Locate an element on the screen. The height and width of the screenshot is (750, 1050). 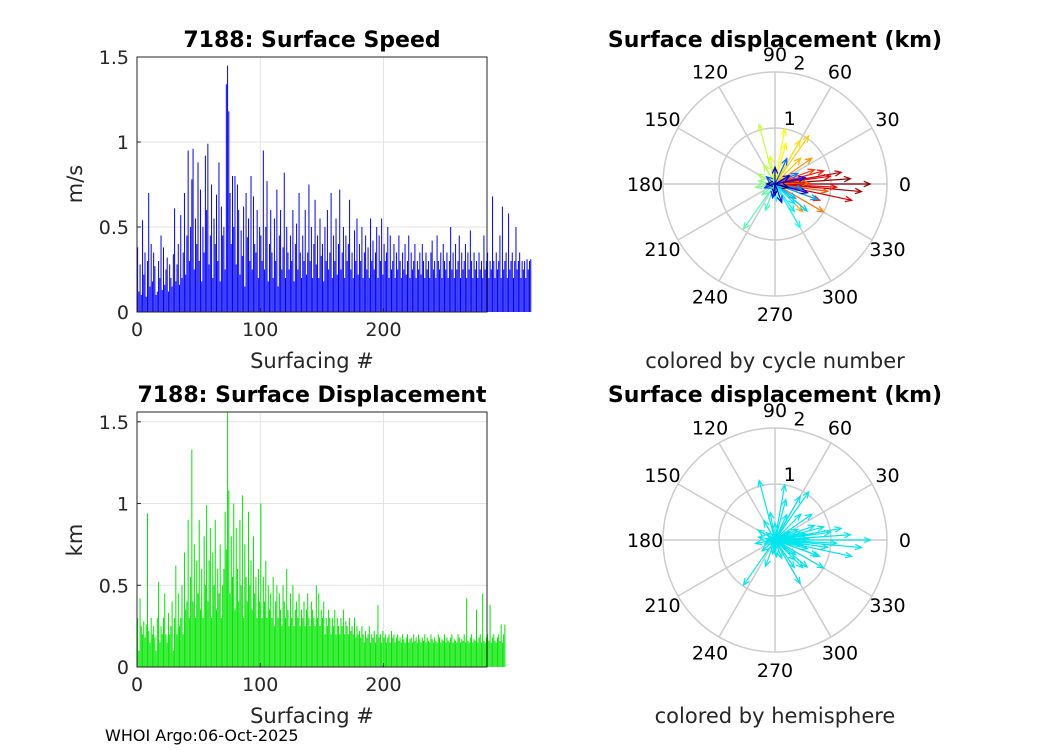
polar-cycle-angle-label: 210 is located at coordinates (662, 250).